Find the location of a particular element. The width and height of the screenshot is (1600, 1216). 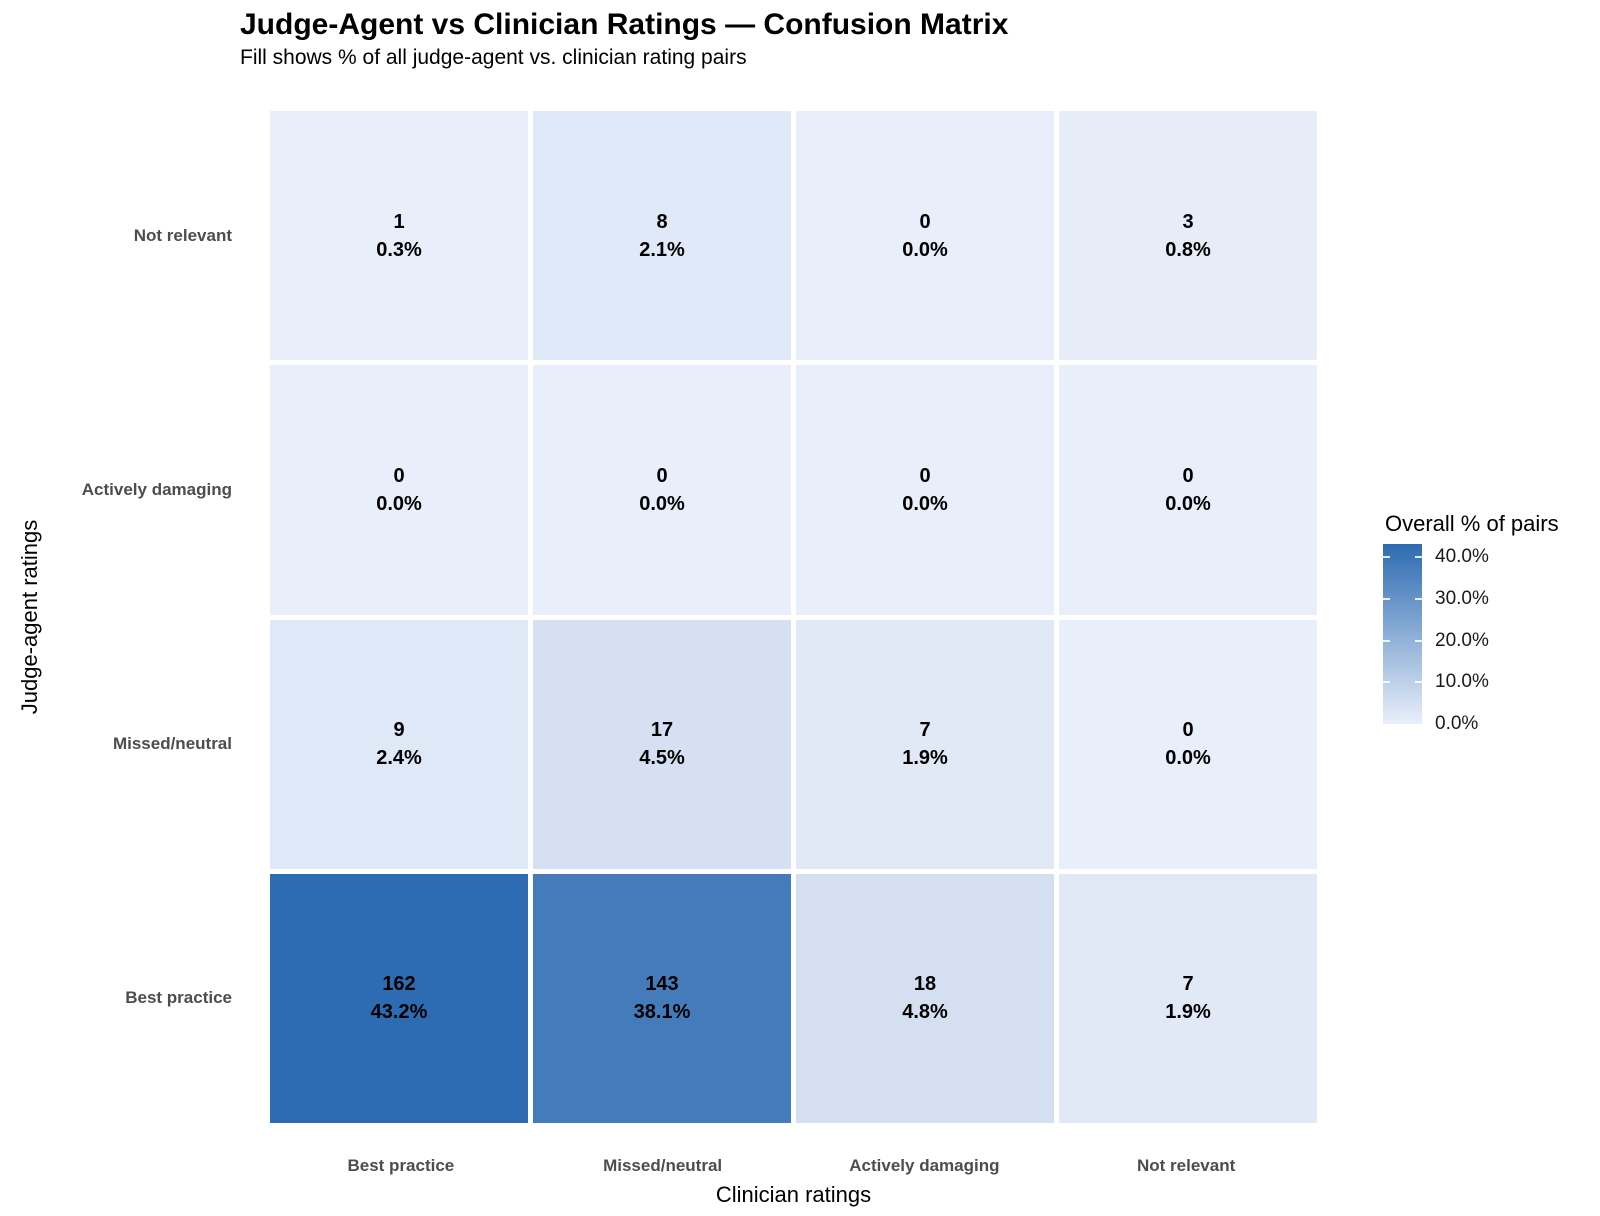

matrix-cell: 3 0.8% is located at coordinates (1188, 236).